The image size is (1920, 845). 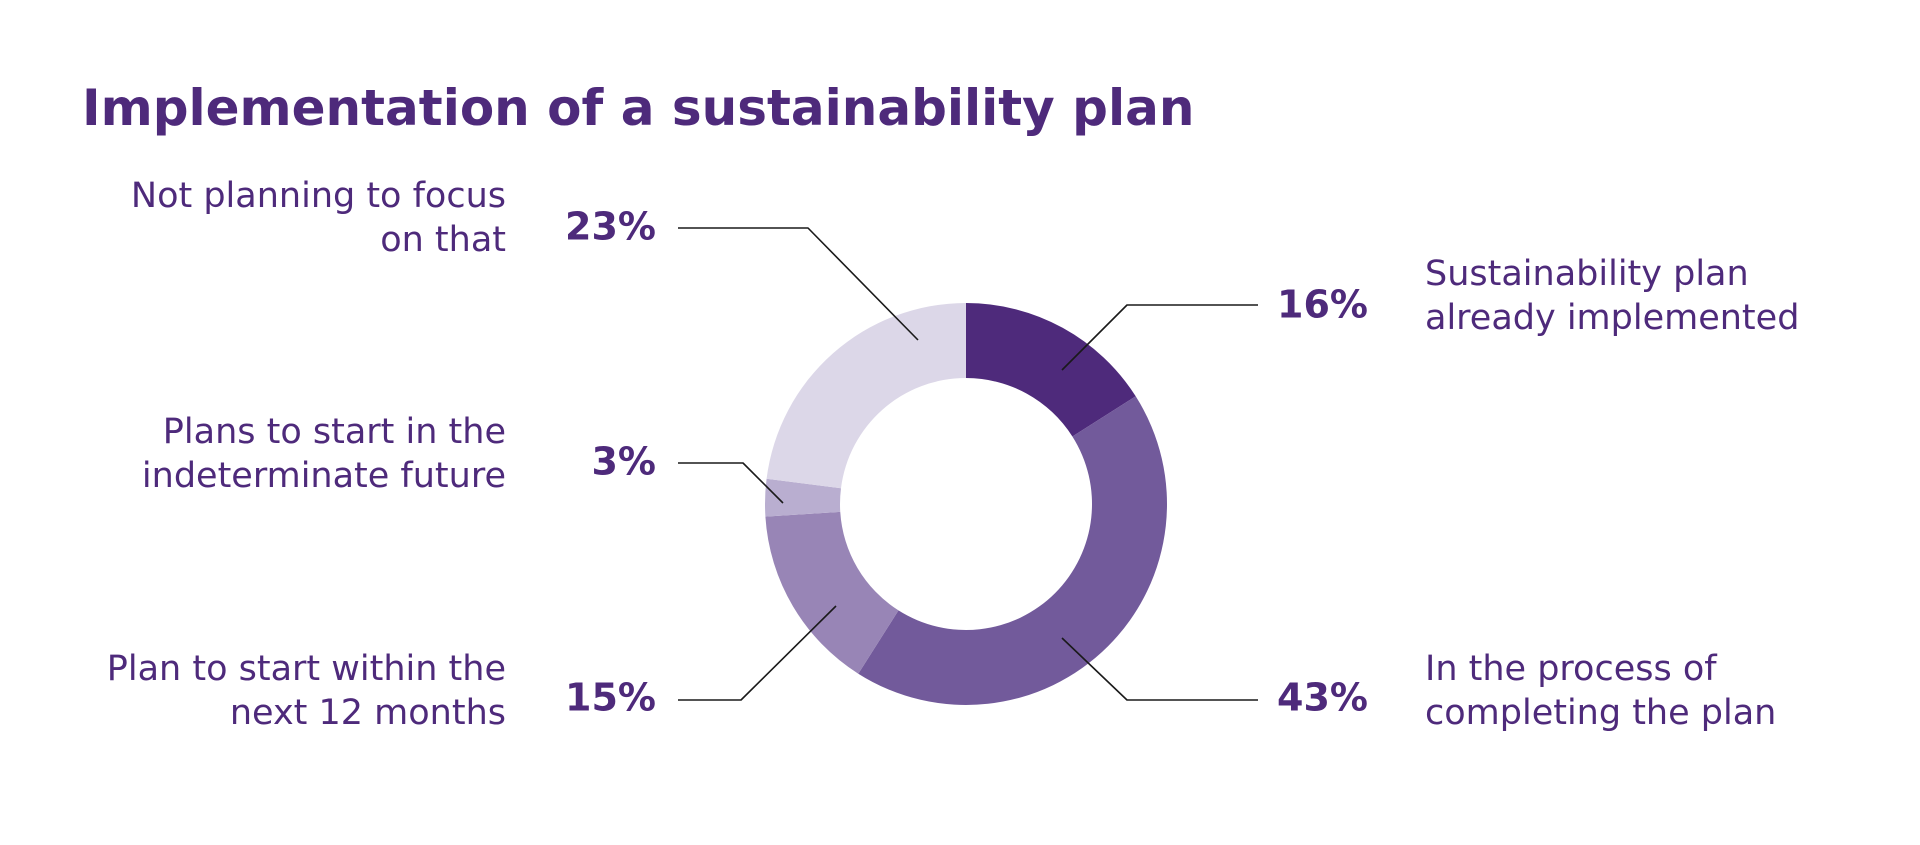 What do you see at coordinates (1587, 274) in the screenshot?
I see `category-label-line: Sustainability plan` at bounding box center [1587, 274].